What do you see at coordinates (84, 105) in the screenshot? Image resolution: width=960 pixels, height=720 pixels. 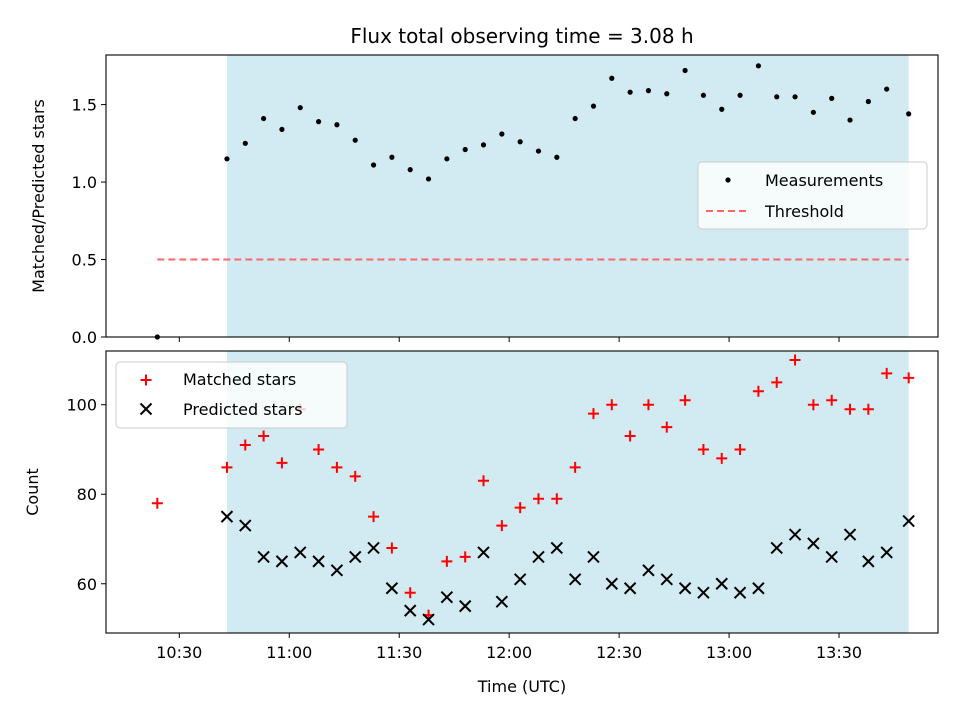 I see `top-y-tick-label: 1.5` at bounding box center [84, 105].